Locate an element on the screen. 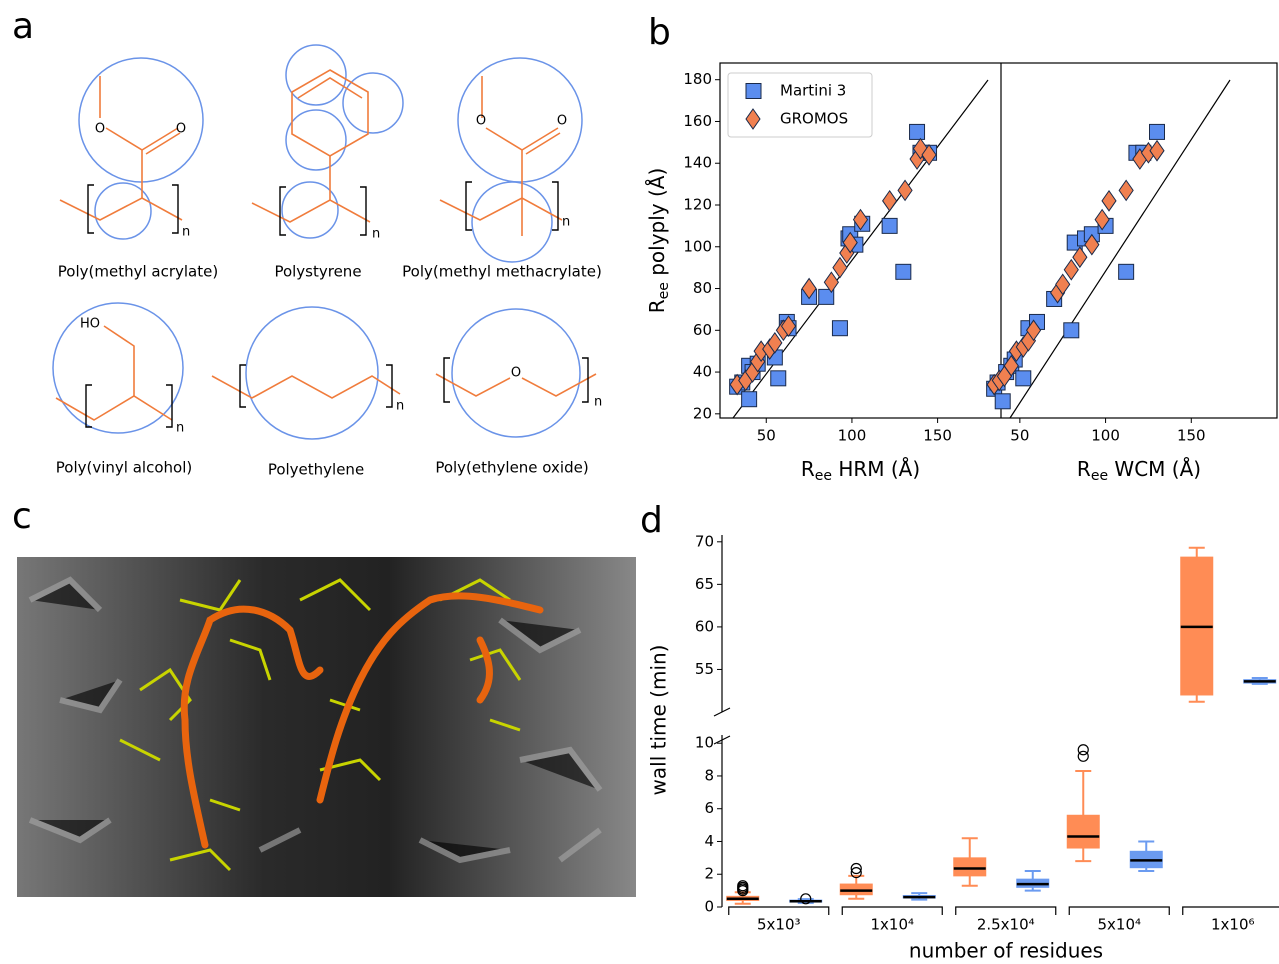 This screenshot has width=1279, height=964. y-tick-label: 180 is located at coordinates (697, 79).